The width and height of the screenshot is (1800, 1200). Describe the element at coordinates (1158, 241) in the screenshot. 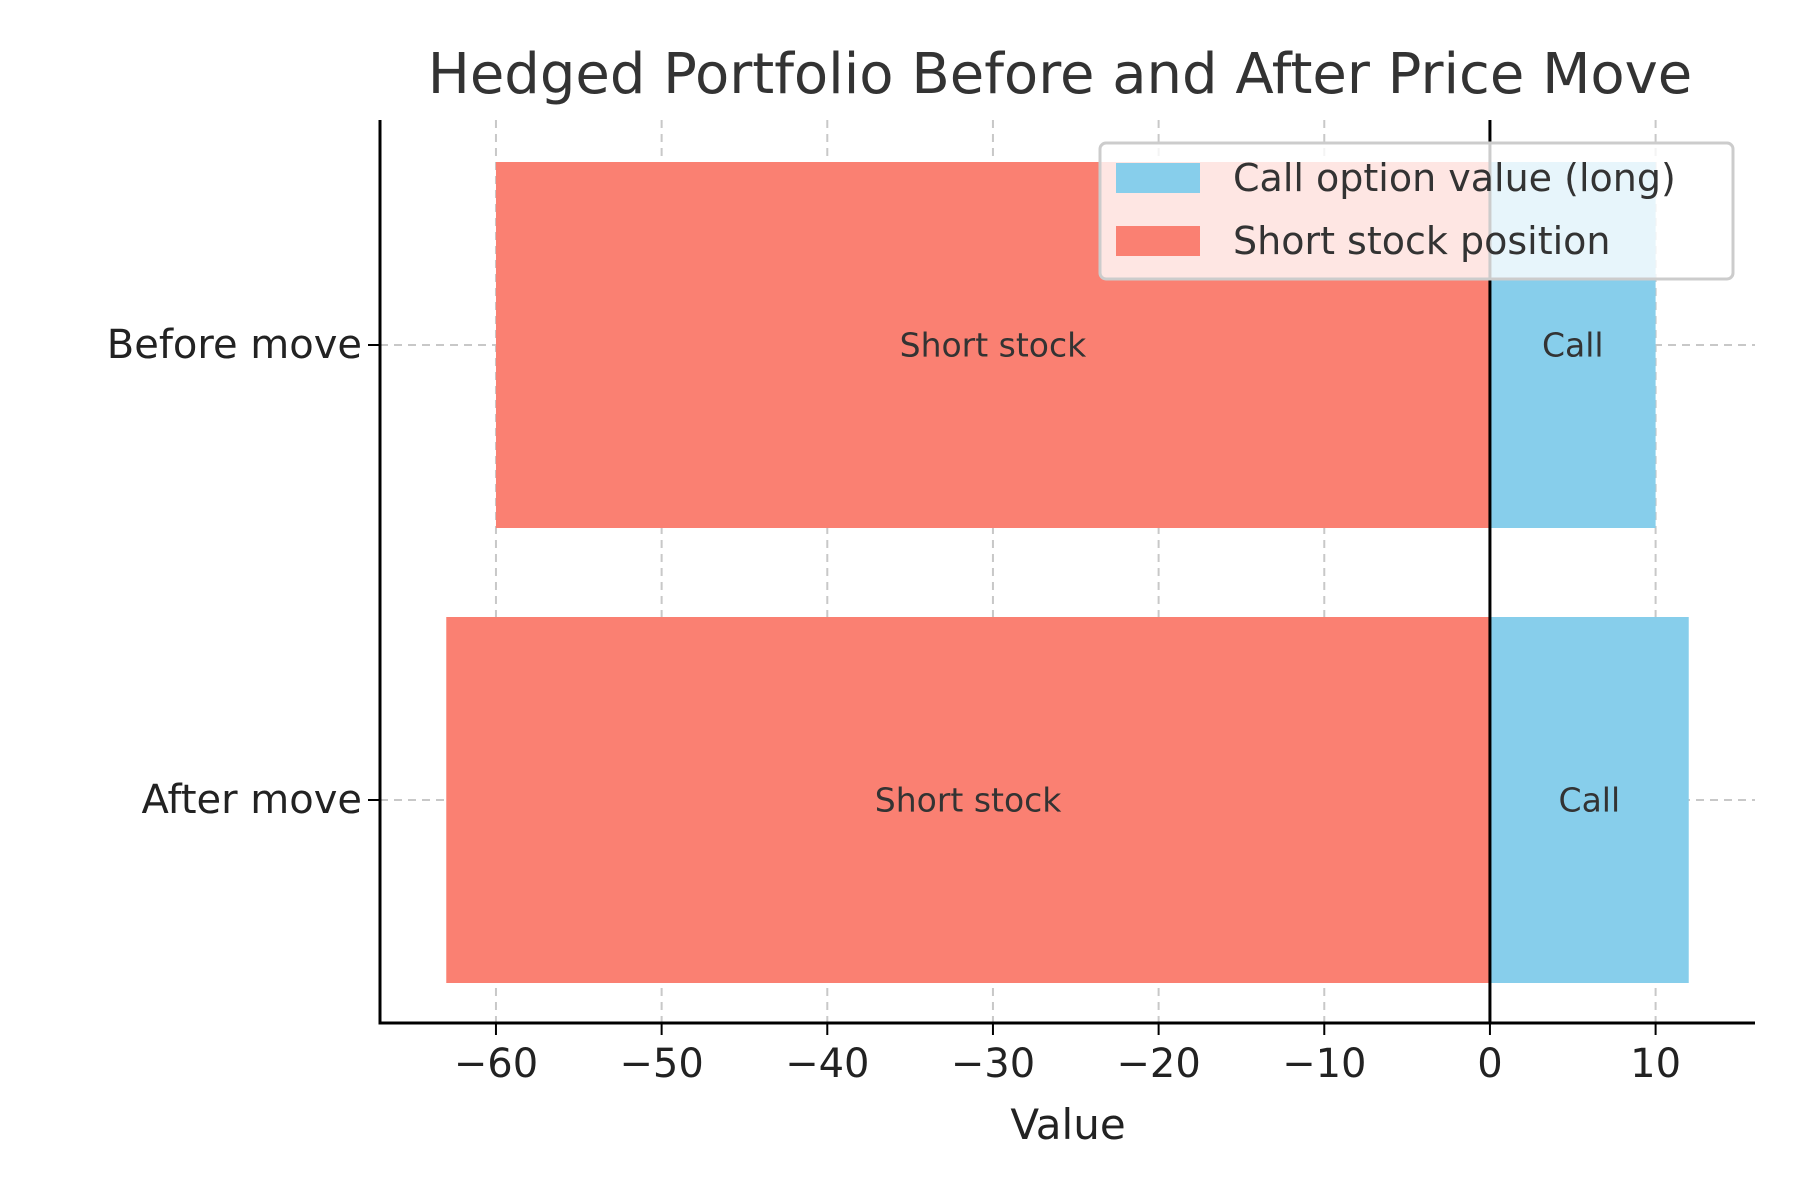

I see `legend-swatch-short-stock` at that location.